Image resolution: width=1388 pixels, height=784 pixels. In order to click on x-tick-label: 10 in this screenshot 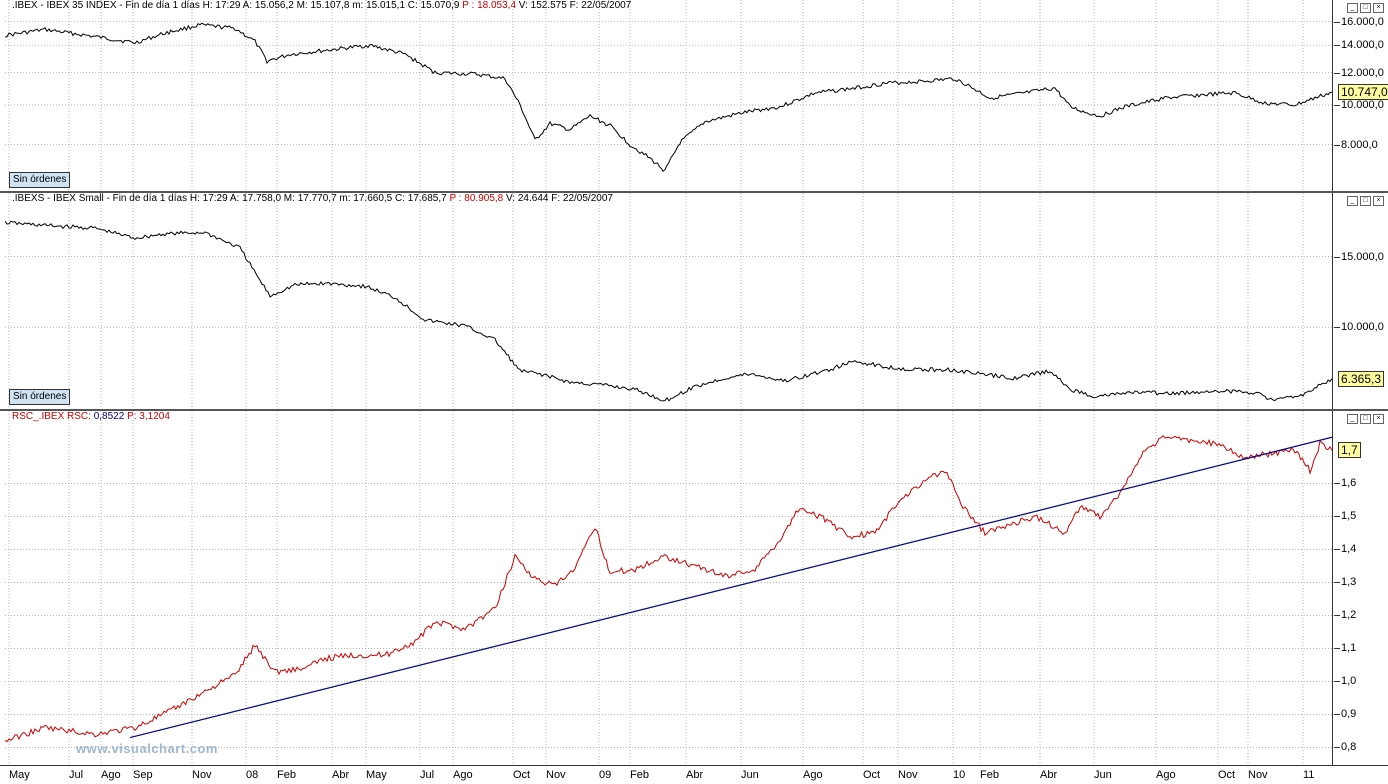, I will do `click(959, 775)`.